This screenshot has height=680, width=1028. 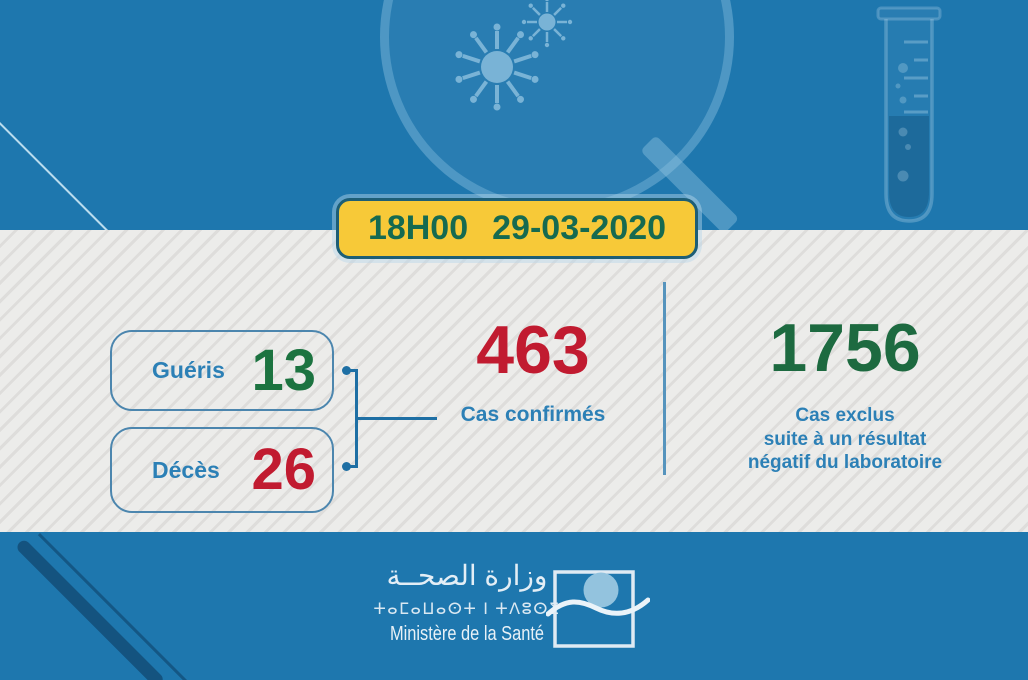 I want to click on badge-time: 18H00, so click(x=418, y=228).